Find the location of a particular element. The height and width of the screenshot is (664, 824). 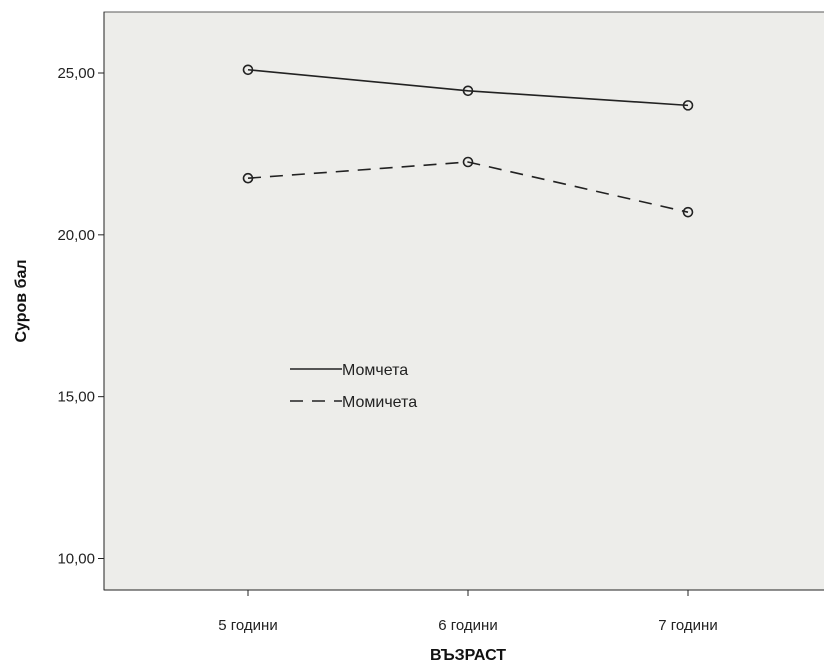

legend: Момчета Момичета is located at coordinates (353, 386).